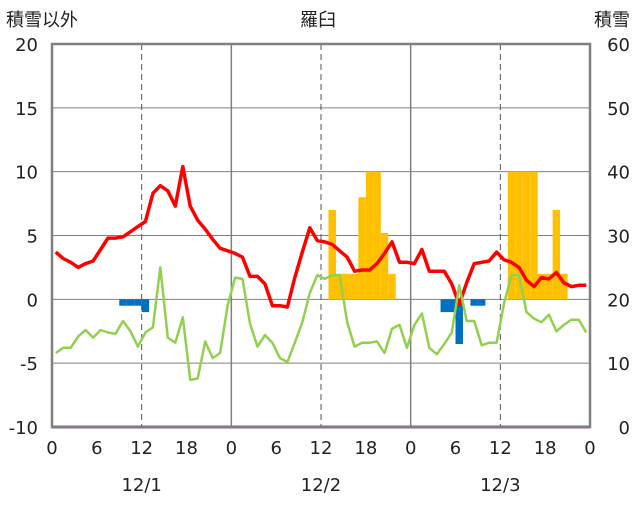 The image size is (636, 505). Describe the element at coordinates (26, 173) in the screenshot. I see `left-tick-label: 10` at that location.